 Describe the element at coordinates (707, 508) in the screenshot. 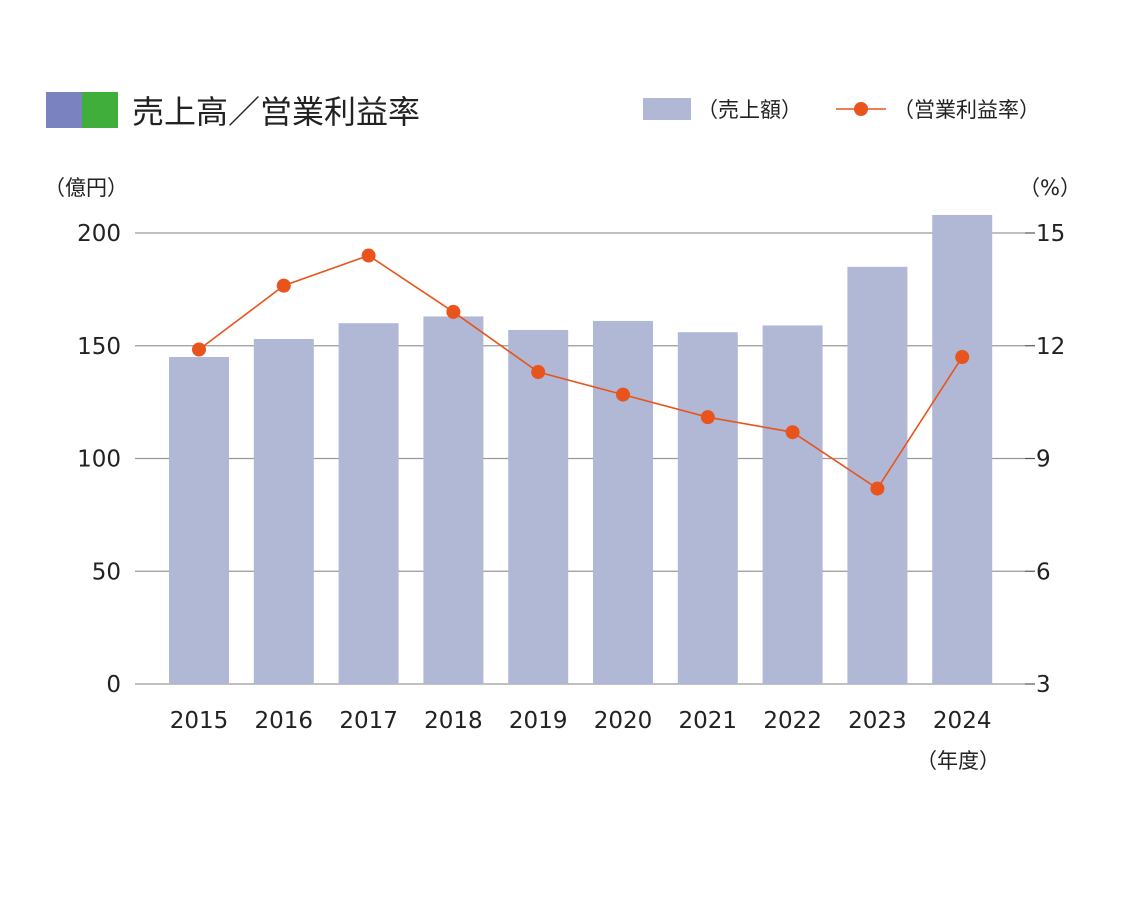

I see `bar-2021` at that location.